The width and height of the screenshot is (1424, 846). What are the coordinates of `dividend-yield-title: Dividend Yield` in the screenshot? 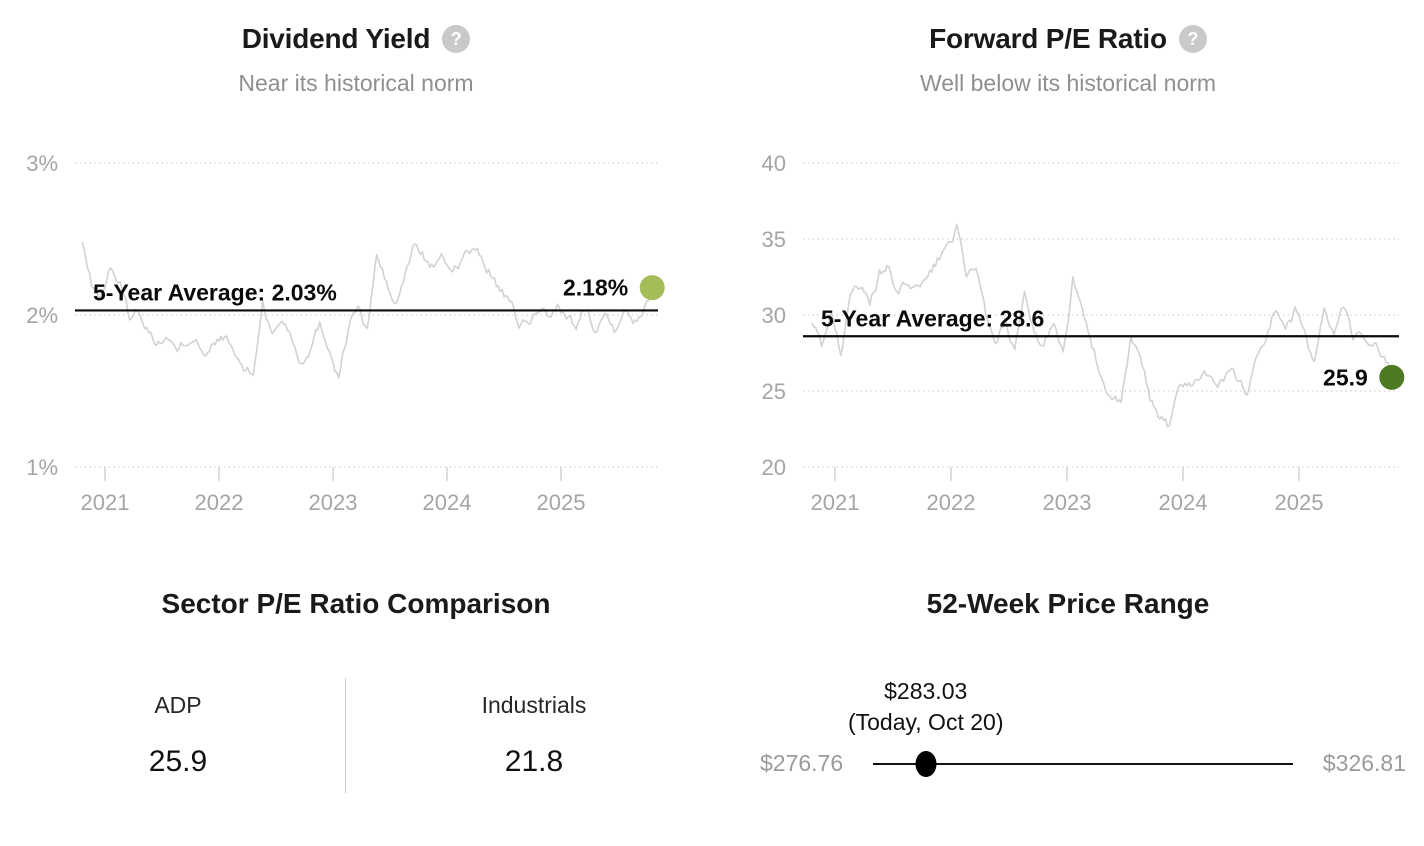 It's located at (336, 38).